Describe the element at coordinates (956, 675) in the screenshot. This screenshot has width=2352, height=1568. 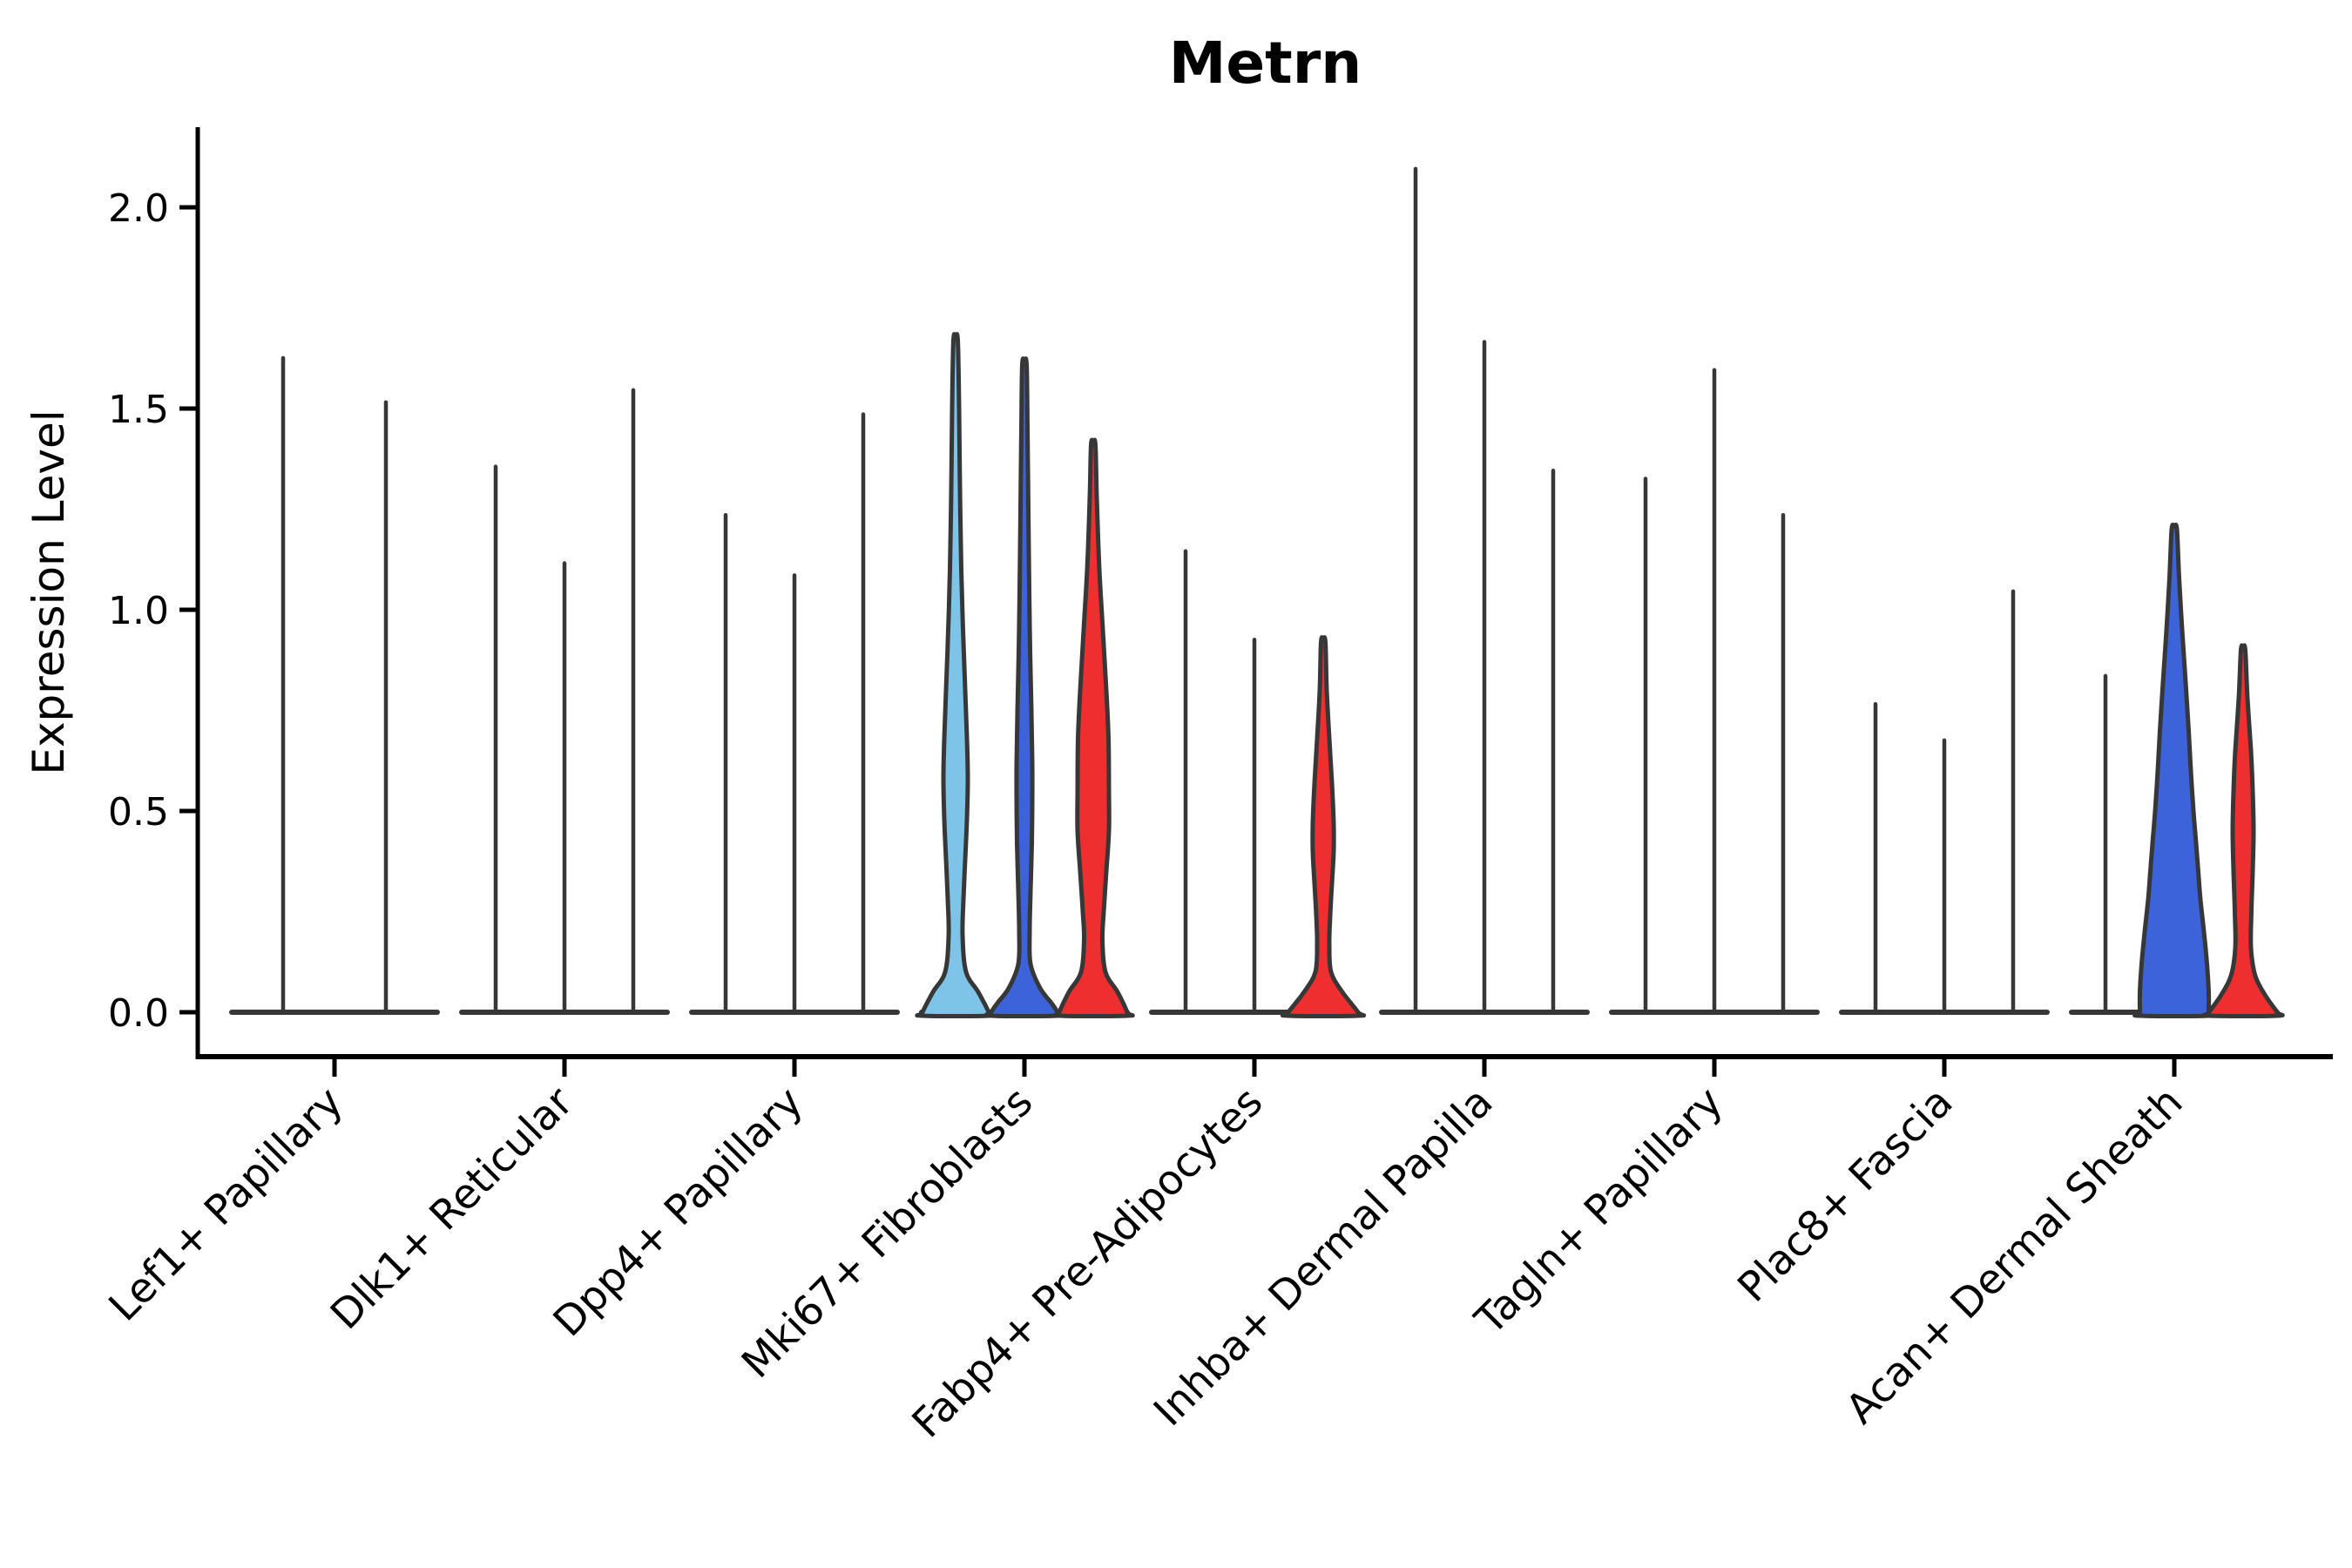
I see `violin-body-lightblue` at that location.